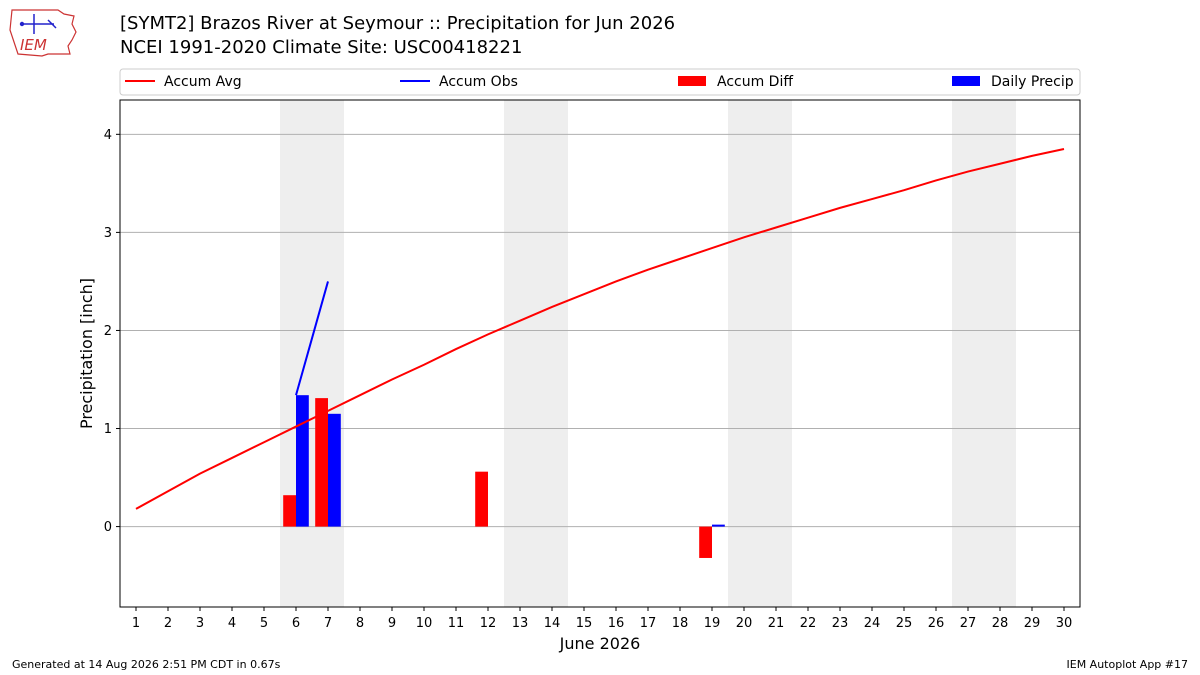 The width and height of the screenshot is (1200, 675). What do you see at coordinates (168, 623) in the screenshot?
I see `x-tick-label: 2` at bounding box center [168, 623].